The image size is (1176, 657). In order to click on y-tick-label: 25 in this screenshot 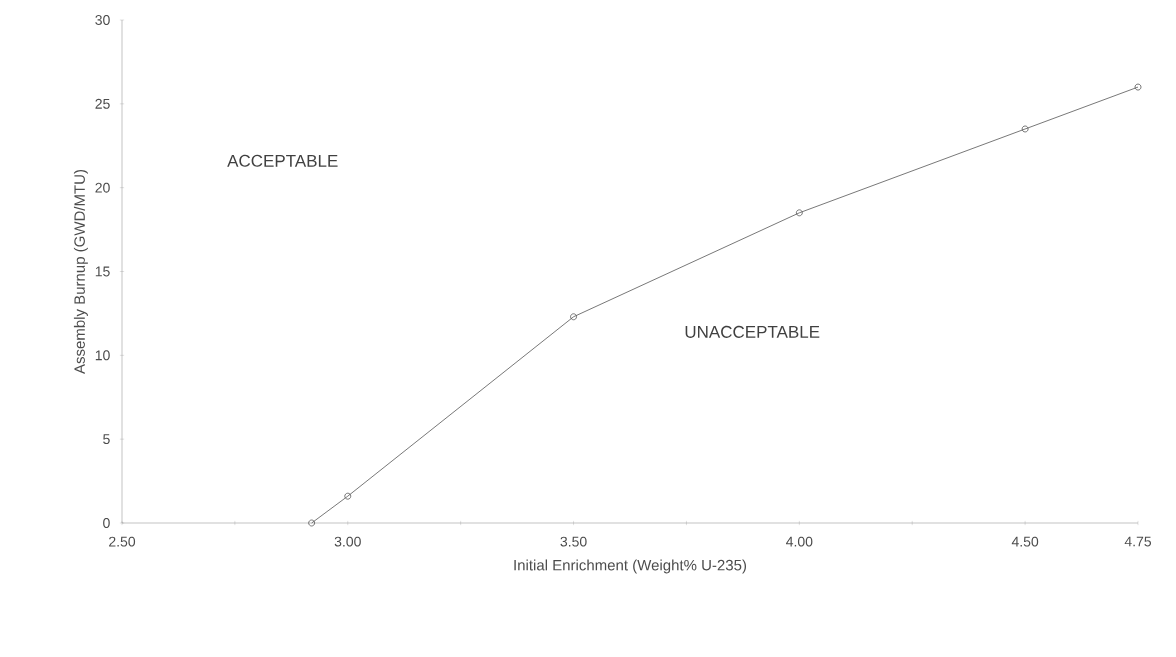, I will do `click(102, 103)`.